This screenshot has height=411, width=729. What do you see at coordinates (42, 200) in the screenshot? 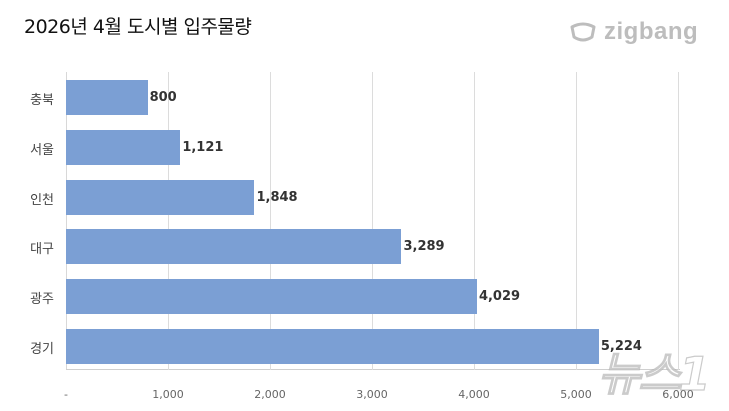
I see `category-label: 인천` at bounding box center [42, 200].